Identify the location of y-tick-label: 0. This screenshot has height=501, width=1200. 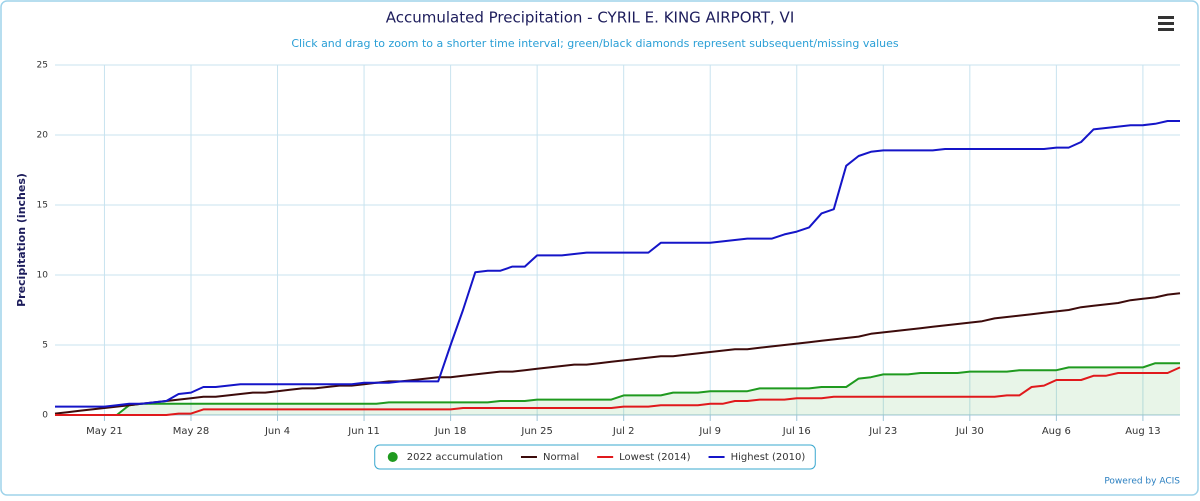
(45, 416).